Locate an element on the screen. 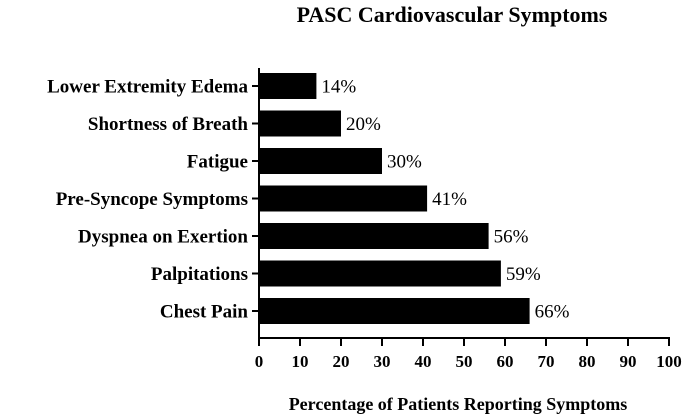 This screenshot has height=417, width=689. x-tick-label: 10 is located at coordinates (300, 361).